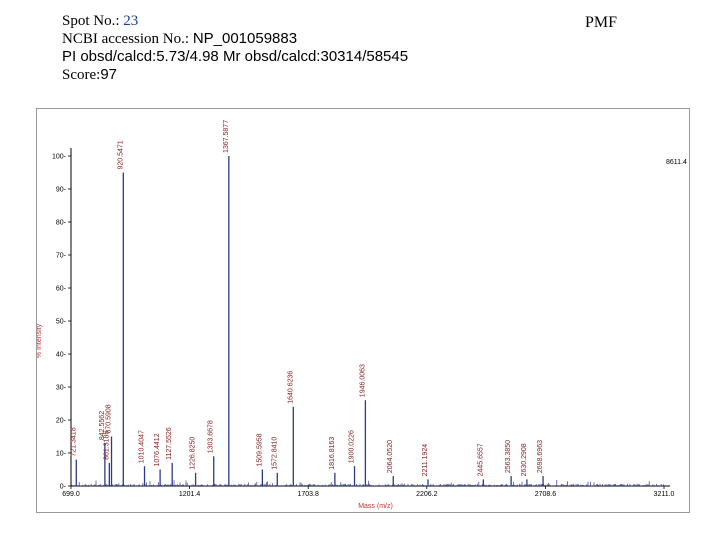  Describe the element at coordinates (274, 453) in the screenshot. I see `peak-label: 1572.8410` at that location.